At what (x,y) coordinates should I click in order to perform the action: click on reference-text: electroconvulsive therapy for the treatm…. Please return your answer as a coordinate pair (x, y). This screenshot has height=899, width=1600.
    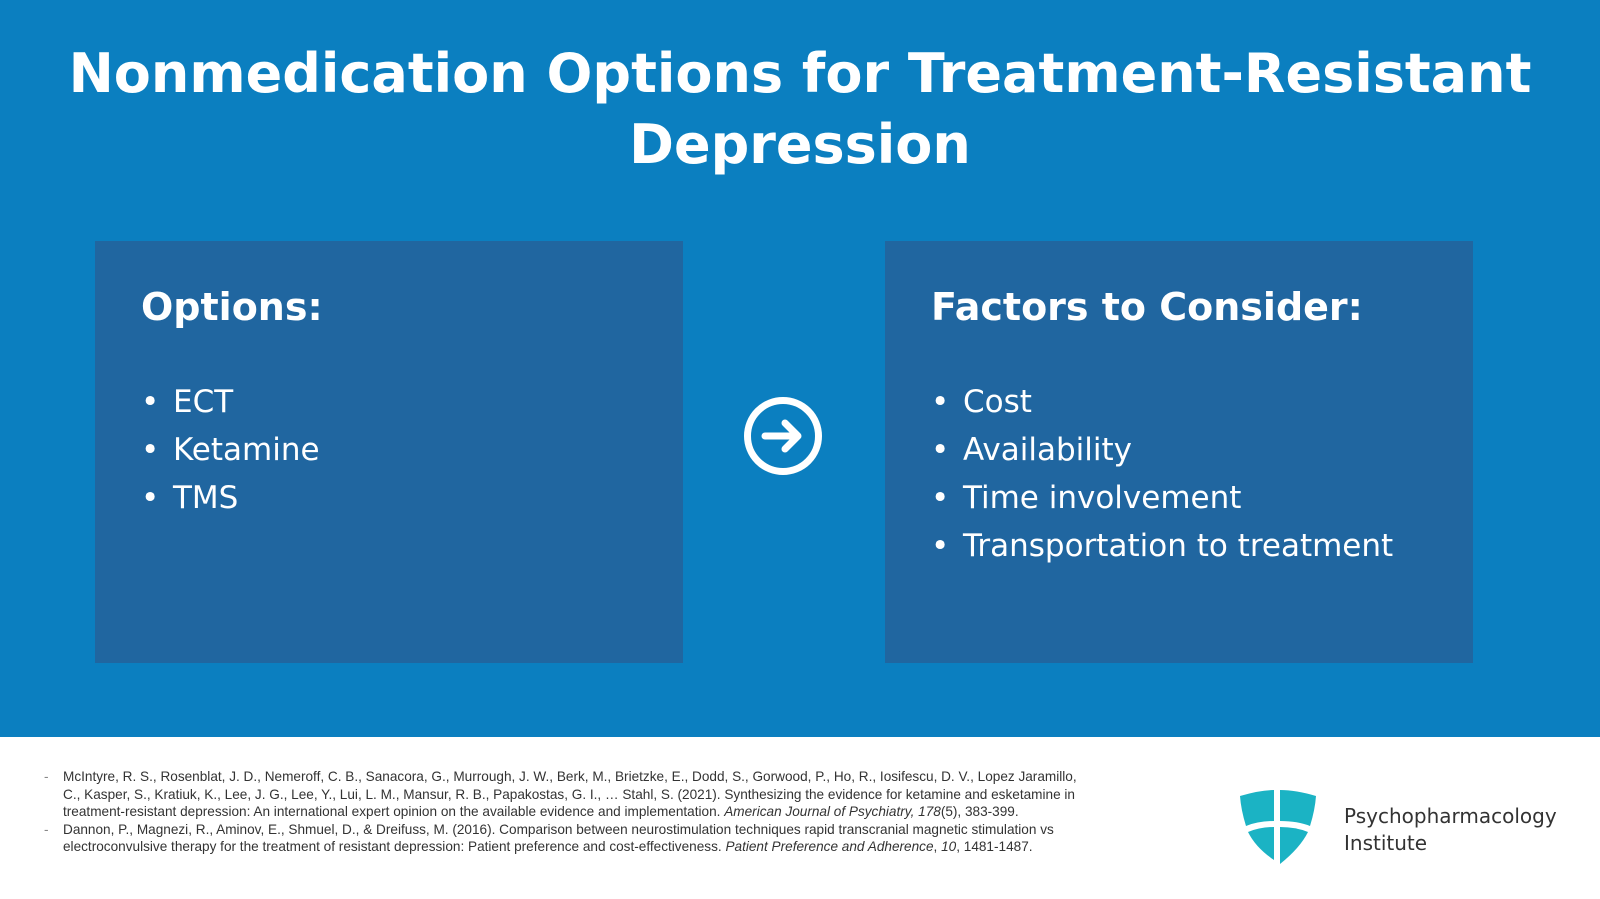
    Looking at the image, I should click on (394, 847).